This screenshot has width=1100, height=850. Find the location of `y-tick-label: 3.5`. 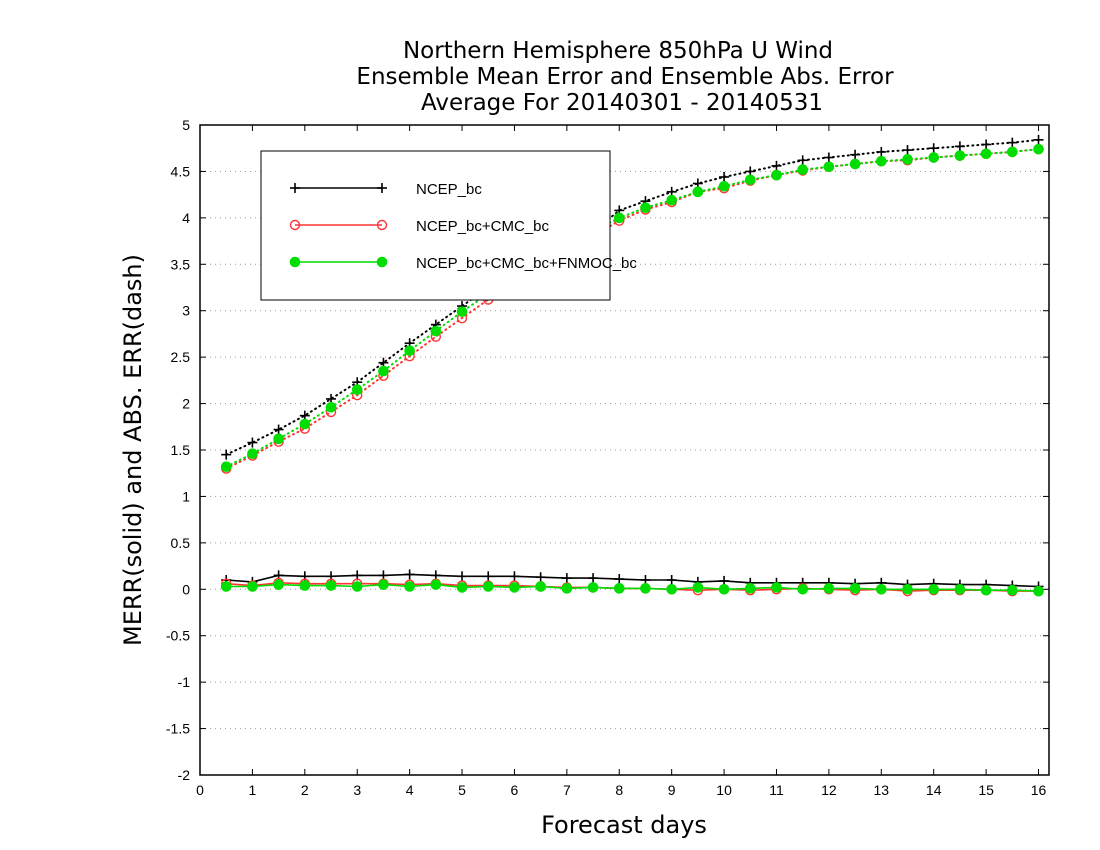

y-tick-label: 3.5 is located at coordinates (181, 264).